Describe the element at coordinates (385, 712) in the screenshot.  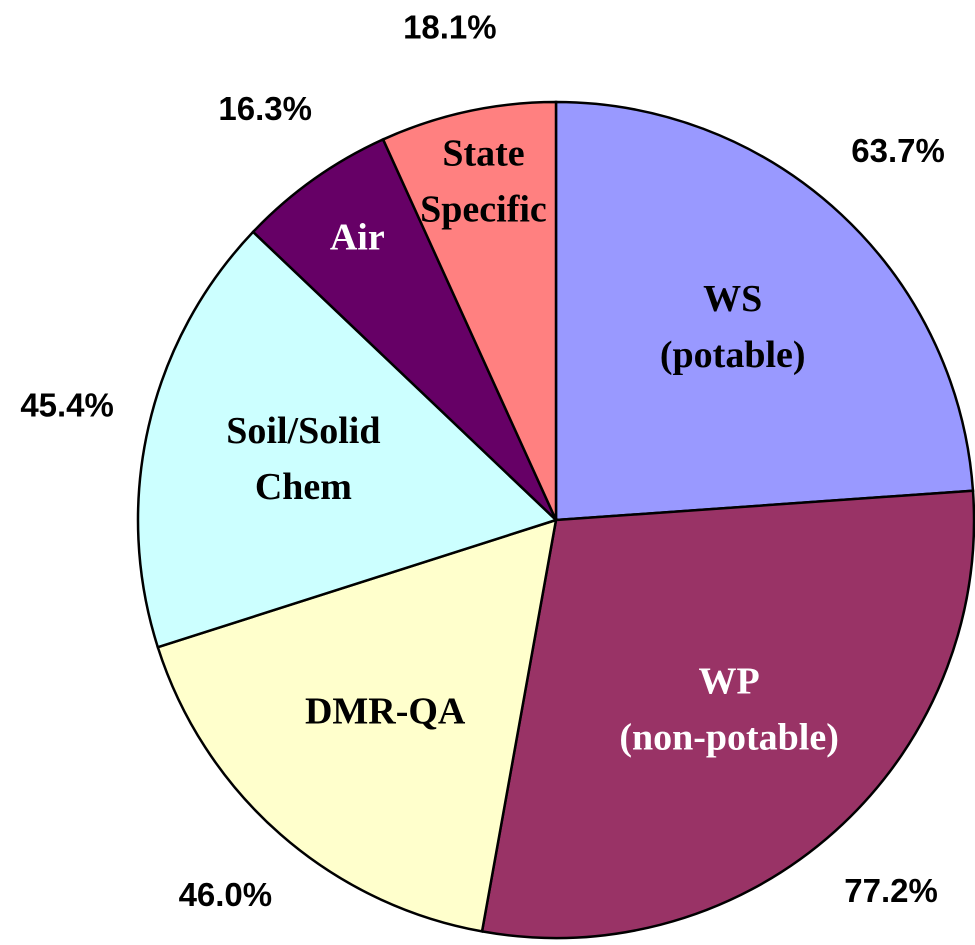
I see `slice-label: DMR-QA` at that location.